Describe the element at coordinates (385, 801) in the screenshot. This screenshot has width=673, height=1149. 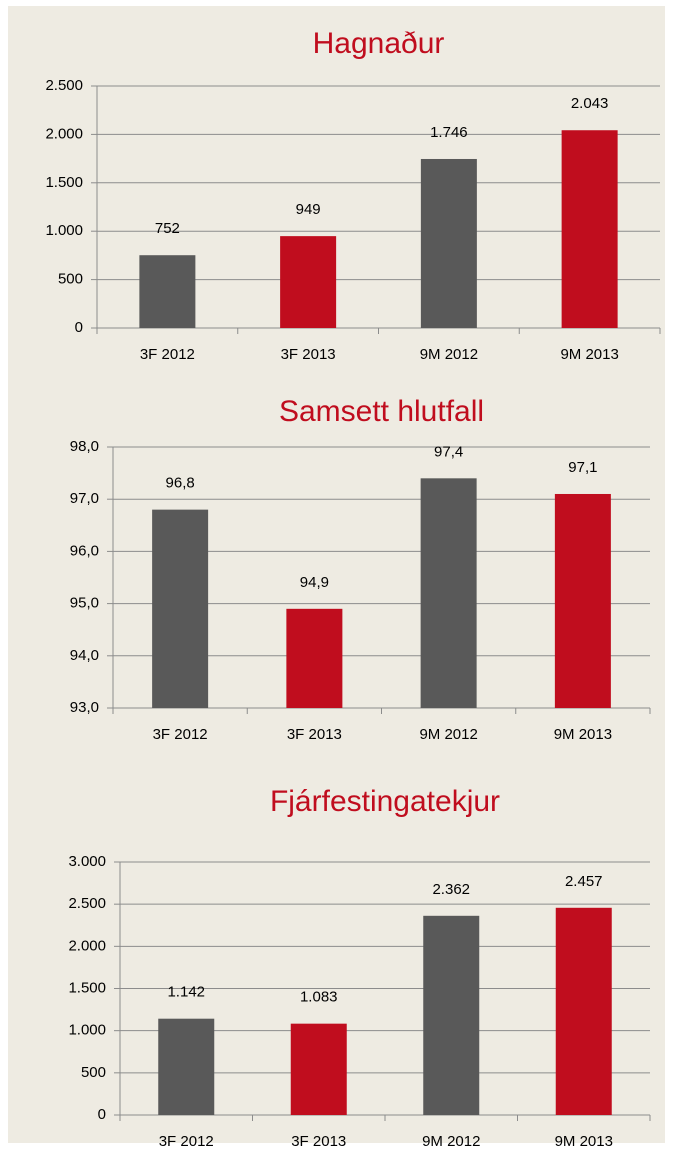
I see `chart-title: Fjárfestingatekjur` at that location.